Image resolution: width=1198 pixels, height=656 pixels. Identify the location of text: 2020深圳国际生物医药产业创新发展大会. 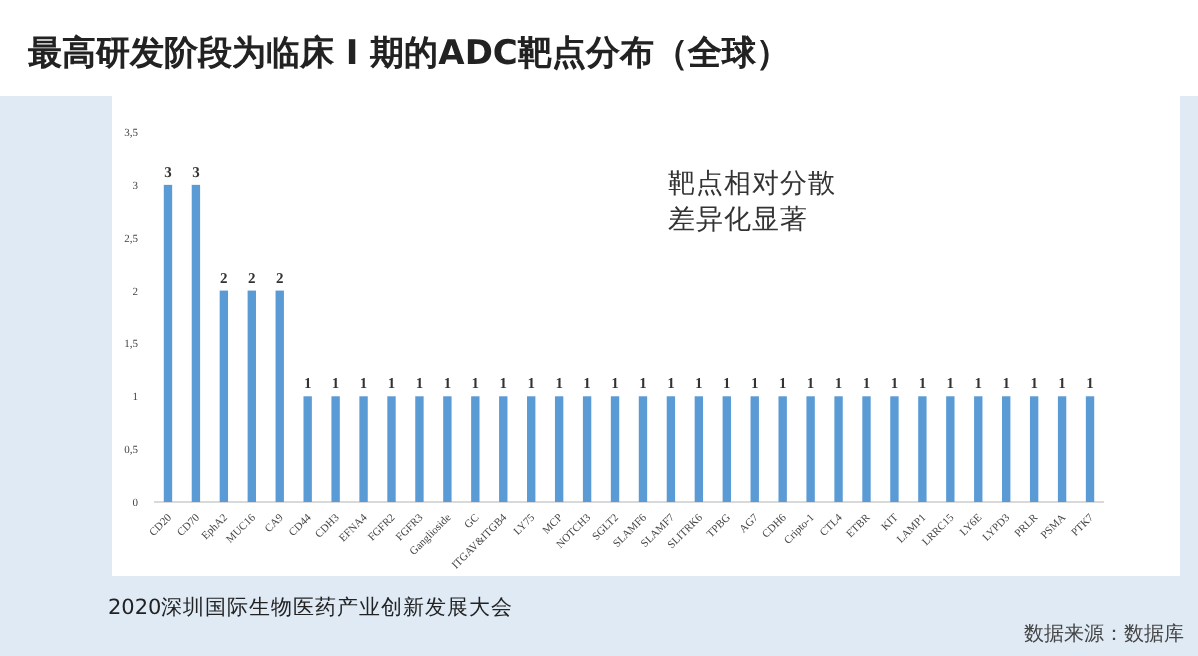
(311, 607).